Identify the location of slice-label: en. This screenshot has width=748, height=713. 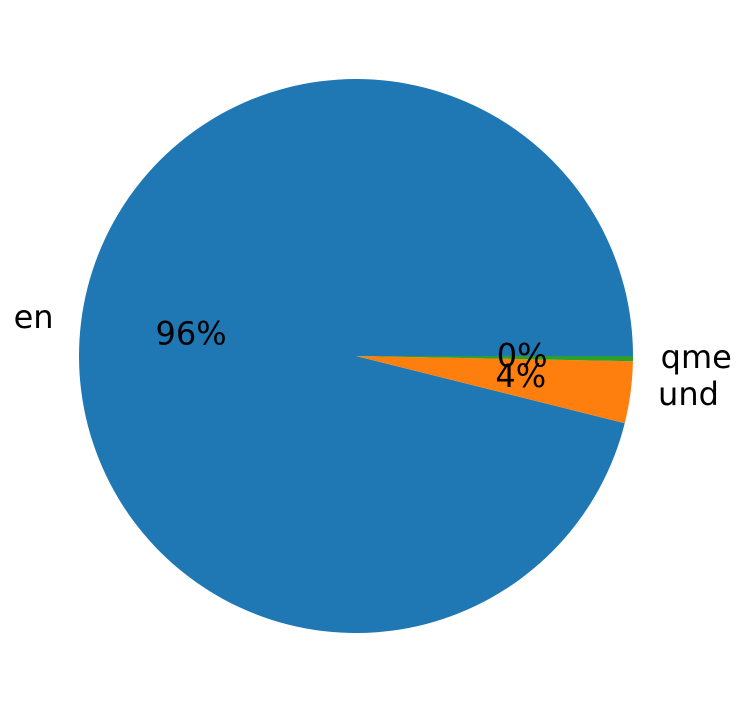
(34, 317).